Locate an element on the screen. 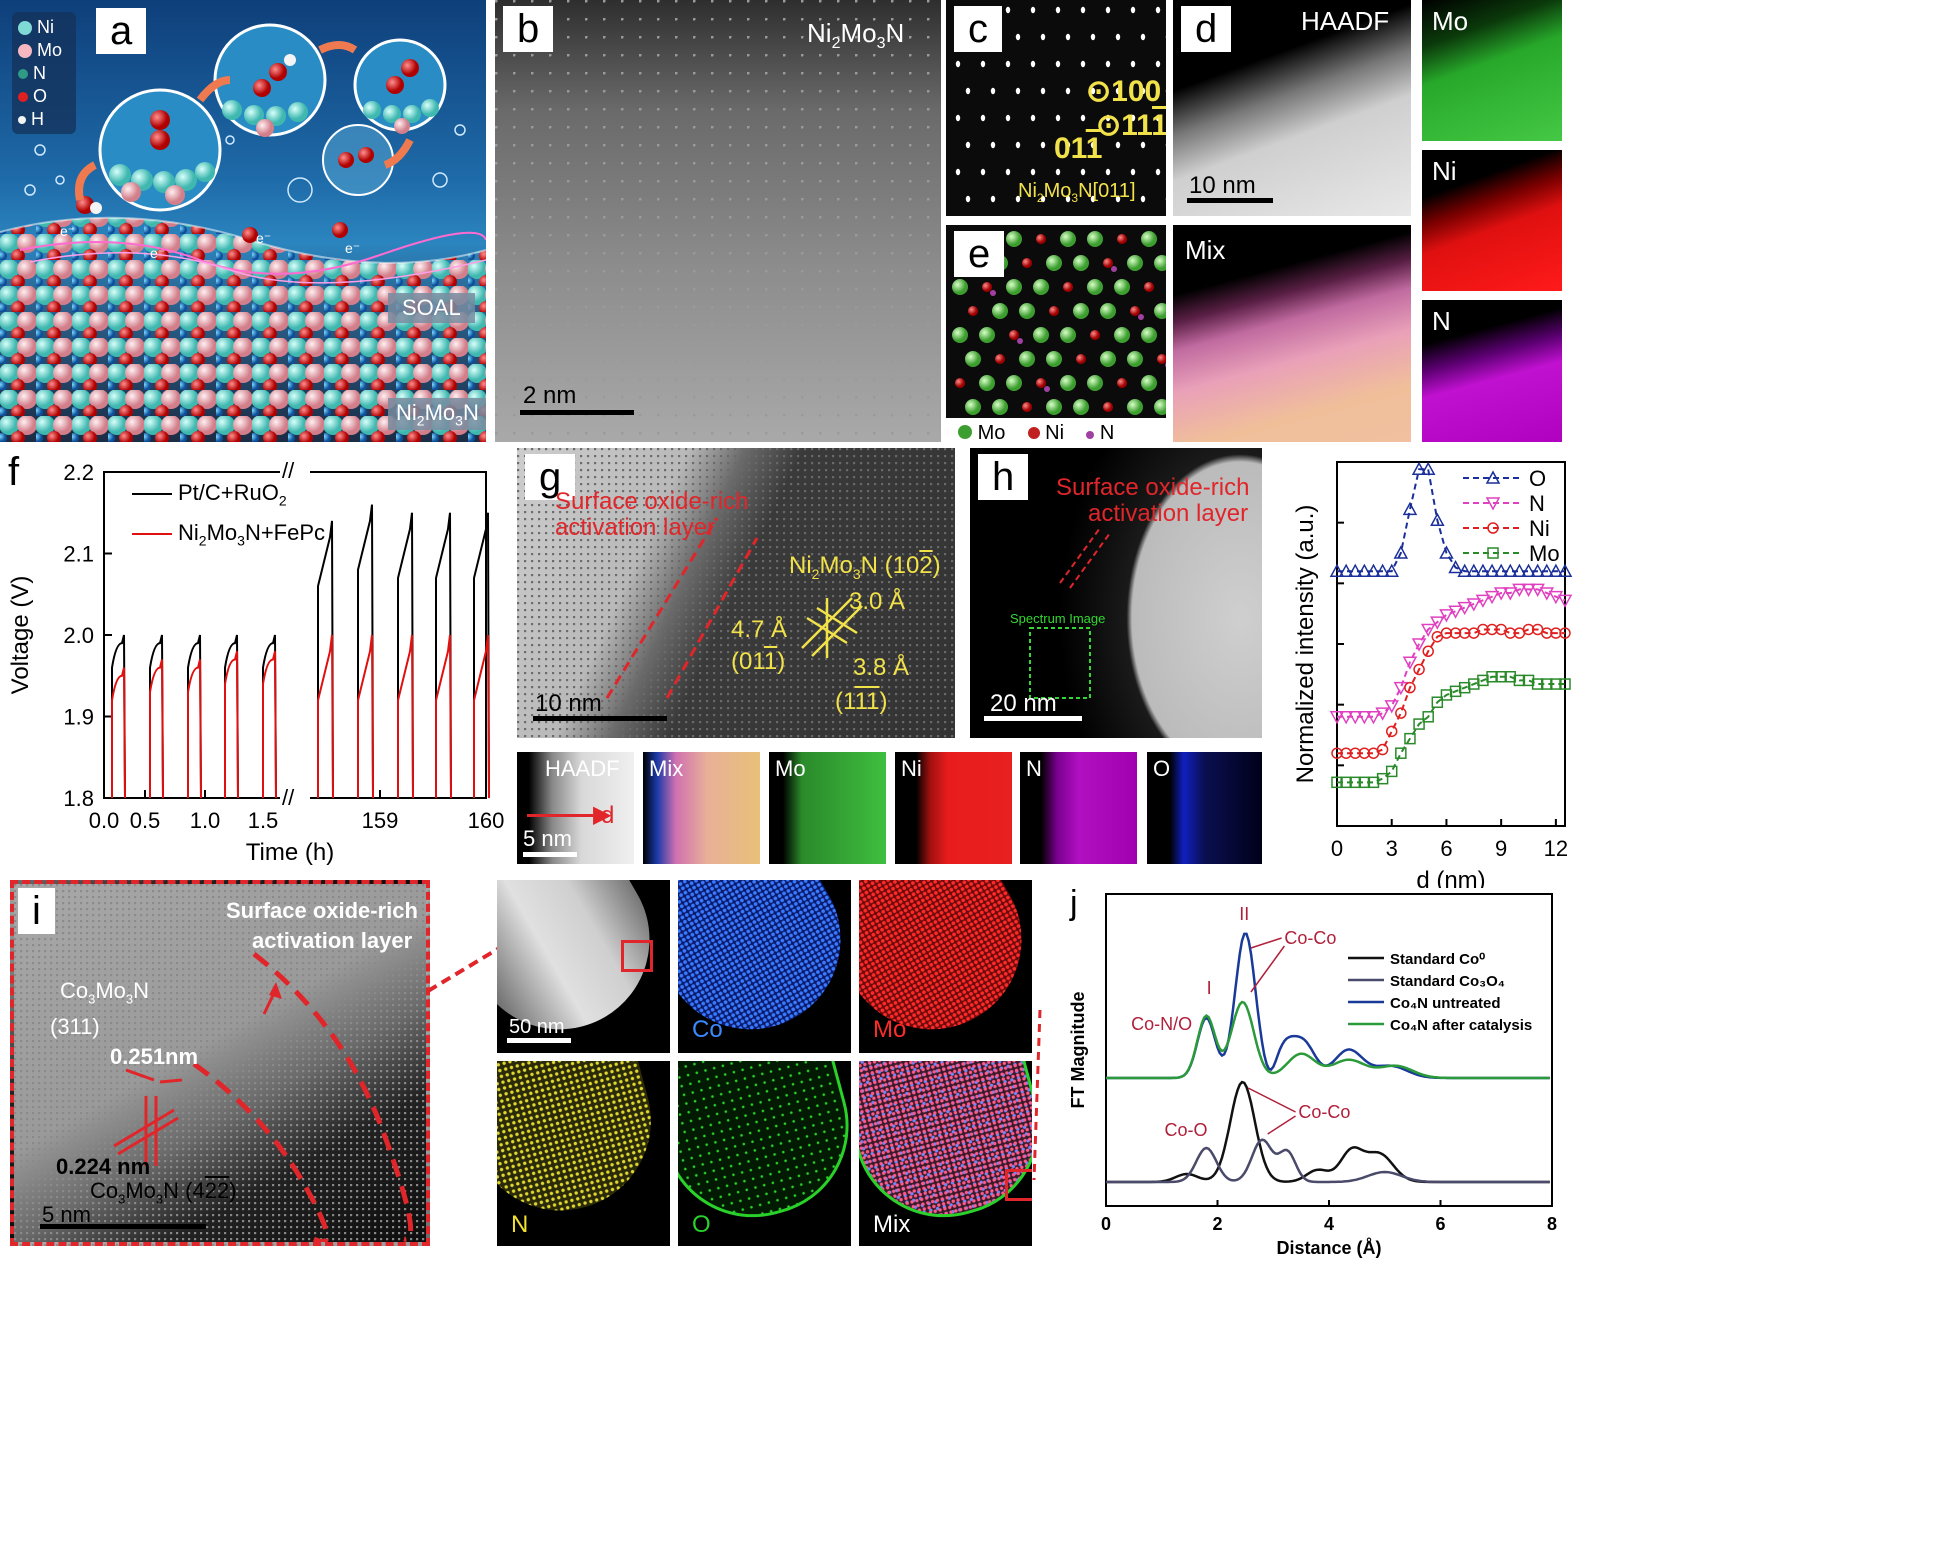  scale-label: 20 nm is located at coordinates (1023, 704).